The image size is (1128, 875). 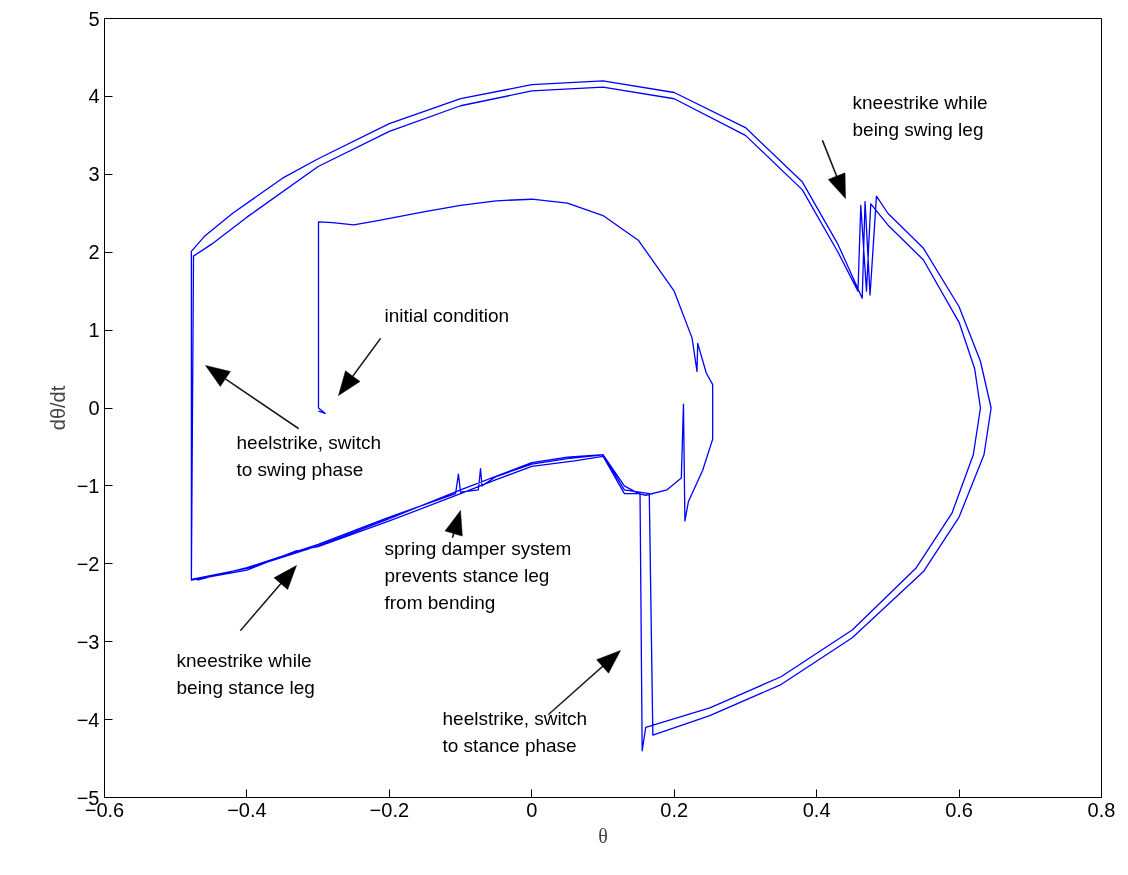 I want to click on annotation: heelstrike, switch to stance phase, so click(x=515, y=731).